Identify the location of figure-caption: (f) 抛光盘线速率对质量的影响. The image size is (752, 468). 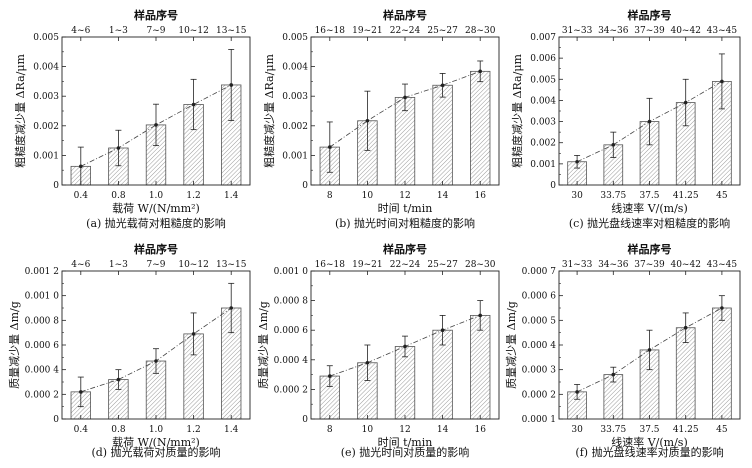
(649, 452).